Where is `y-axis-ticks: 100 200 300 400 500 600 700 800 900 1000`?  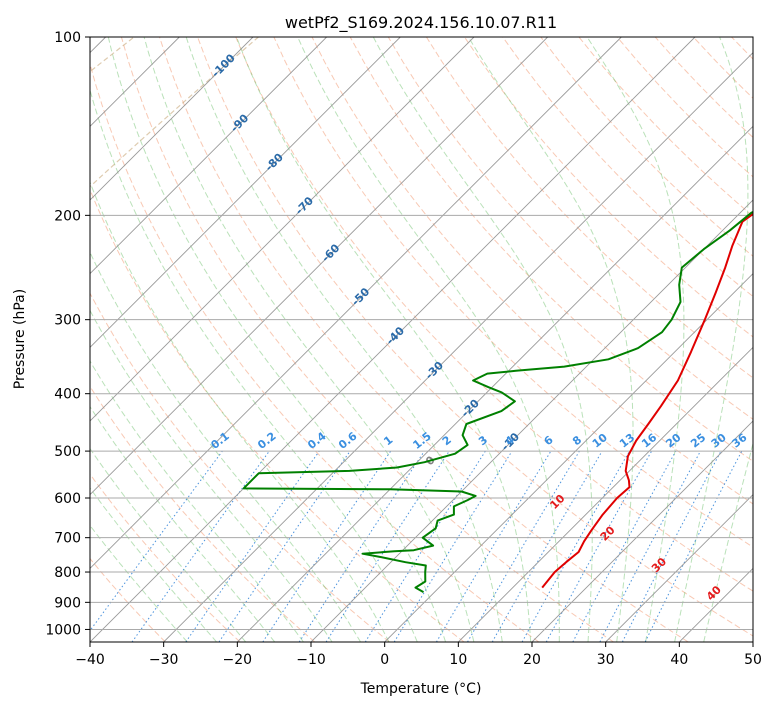
y-axis-ticks: 100 200 300 400 500 600 700 800 900 1000 is located at coordinates (67, 334).